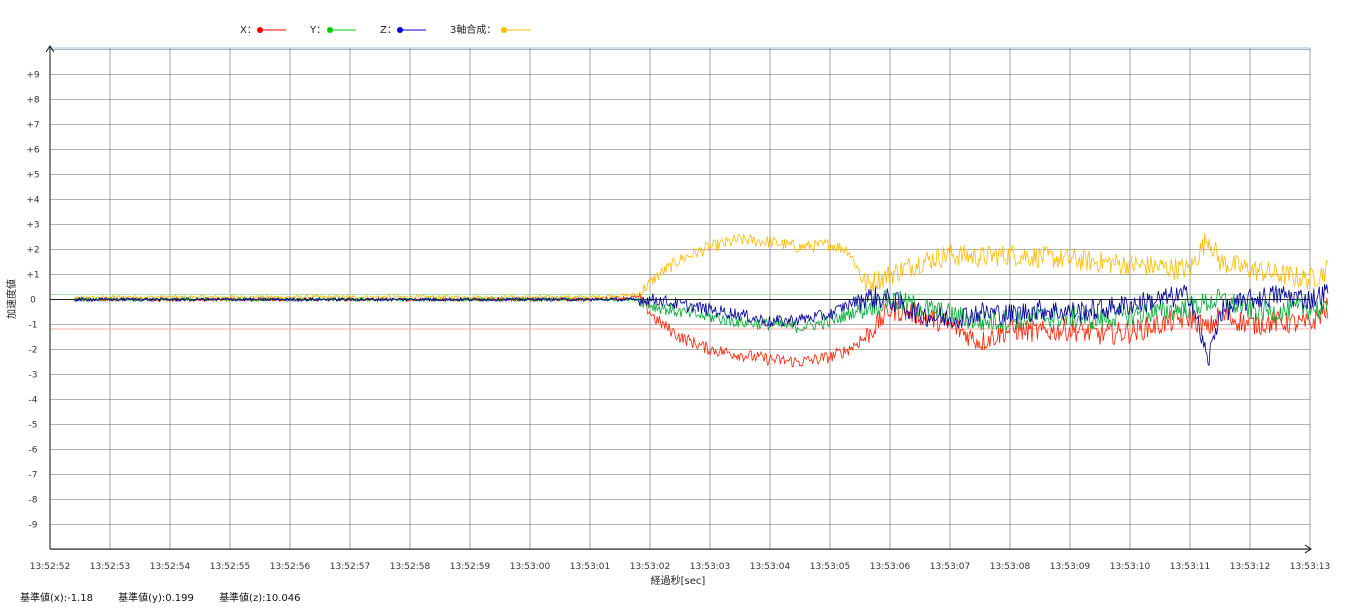 Image resolution: width=1350 pixels, height=610 pixels. Describe the element at coordinates (33, 426) in the screenshot. I see `y-tick-label: -5` at that location.